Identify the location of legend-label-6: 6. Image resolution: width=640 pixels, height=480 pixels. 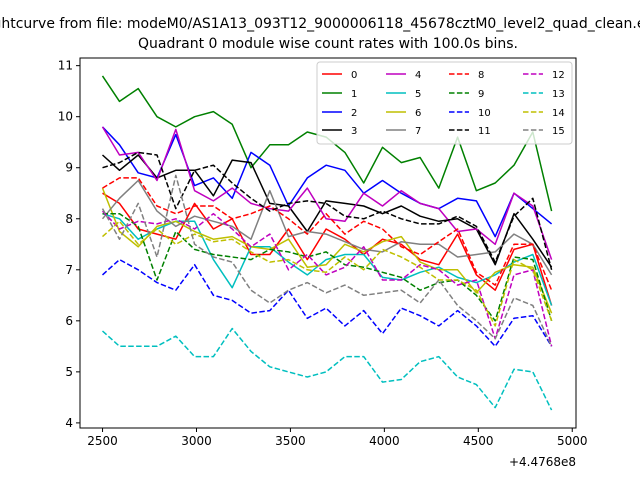
(418, 113).